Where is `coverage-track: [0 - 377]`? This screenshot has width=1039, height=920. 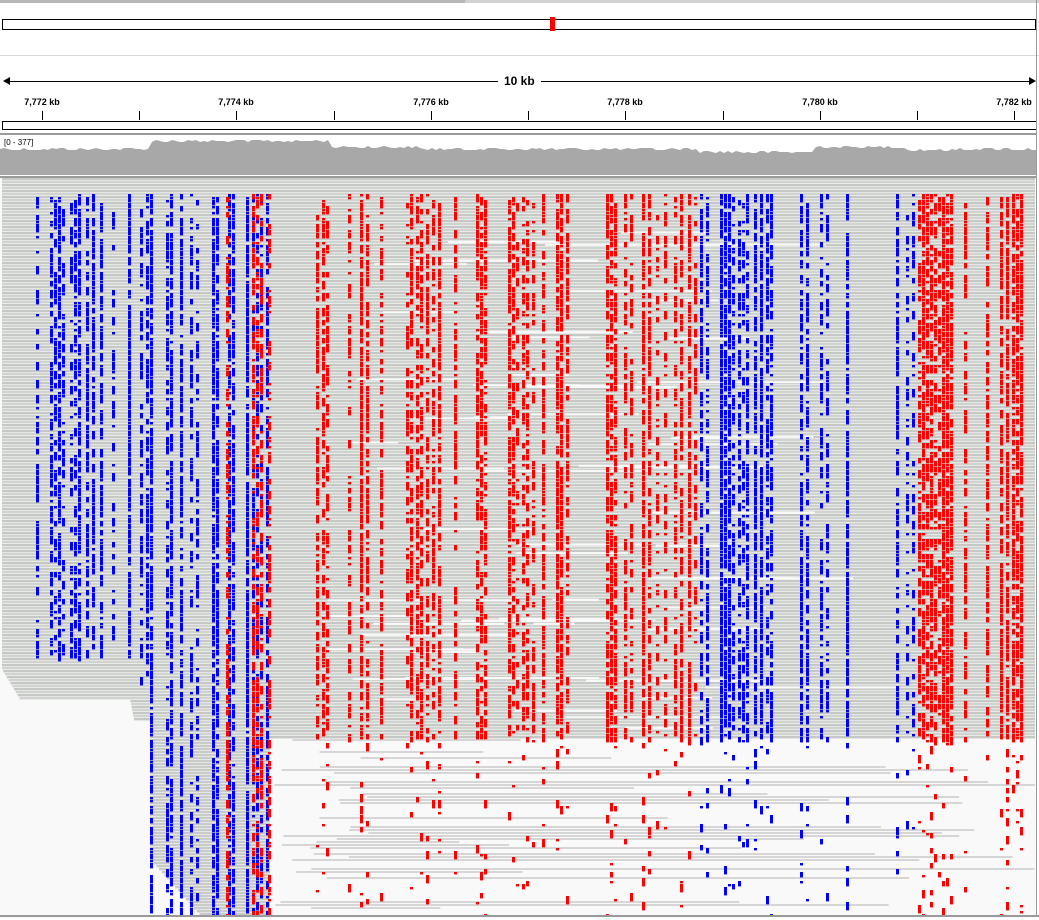
coverage-track: [0 - 377] is located at coordinates (518, 155).